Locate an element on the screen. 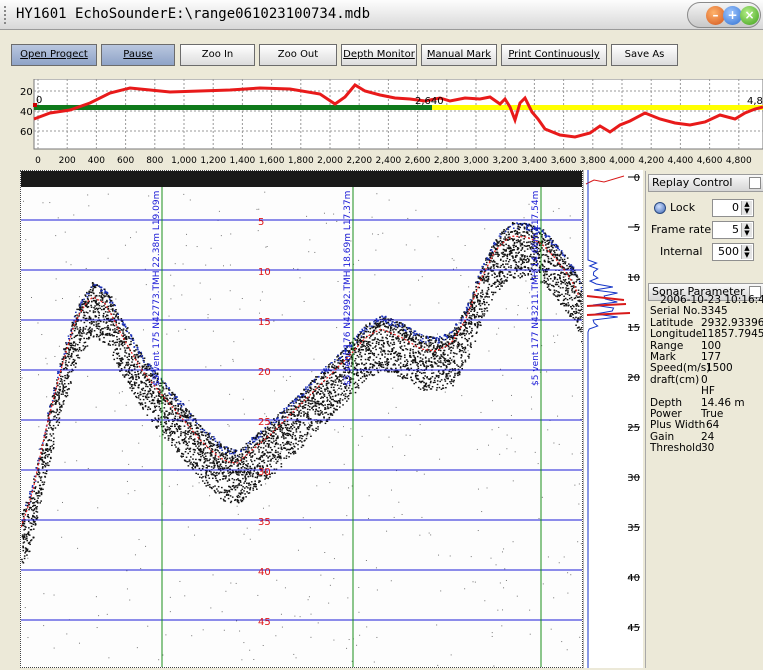 Image resolution: width=763 pixels, height=670 pixels. save-as-button: Save As is located at coordinates (644, 55).